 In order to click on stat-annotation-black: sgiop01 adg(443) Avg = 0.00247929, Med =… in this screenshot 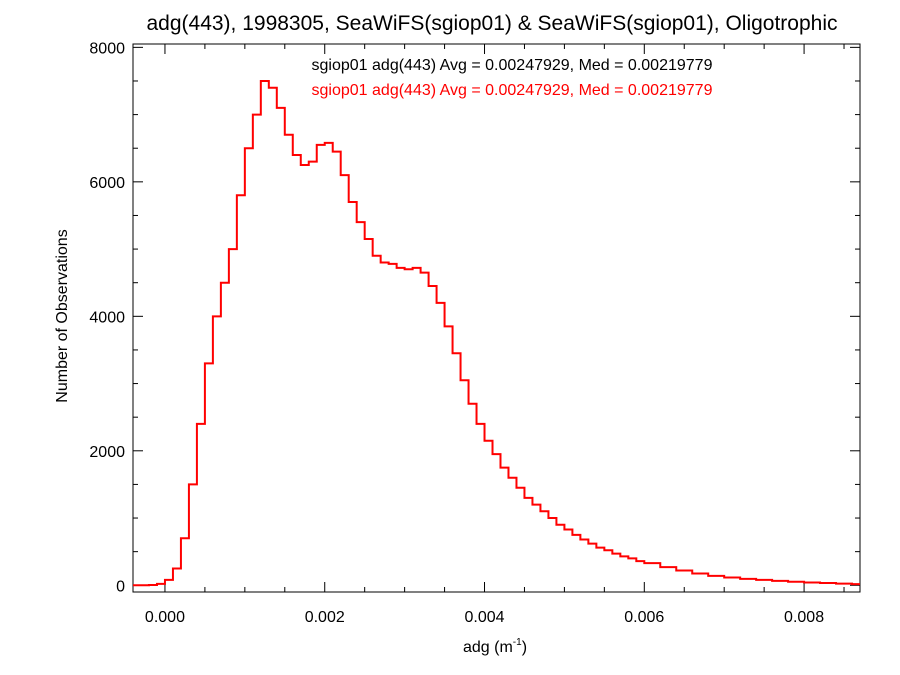, I will do `click(512, 65)`.